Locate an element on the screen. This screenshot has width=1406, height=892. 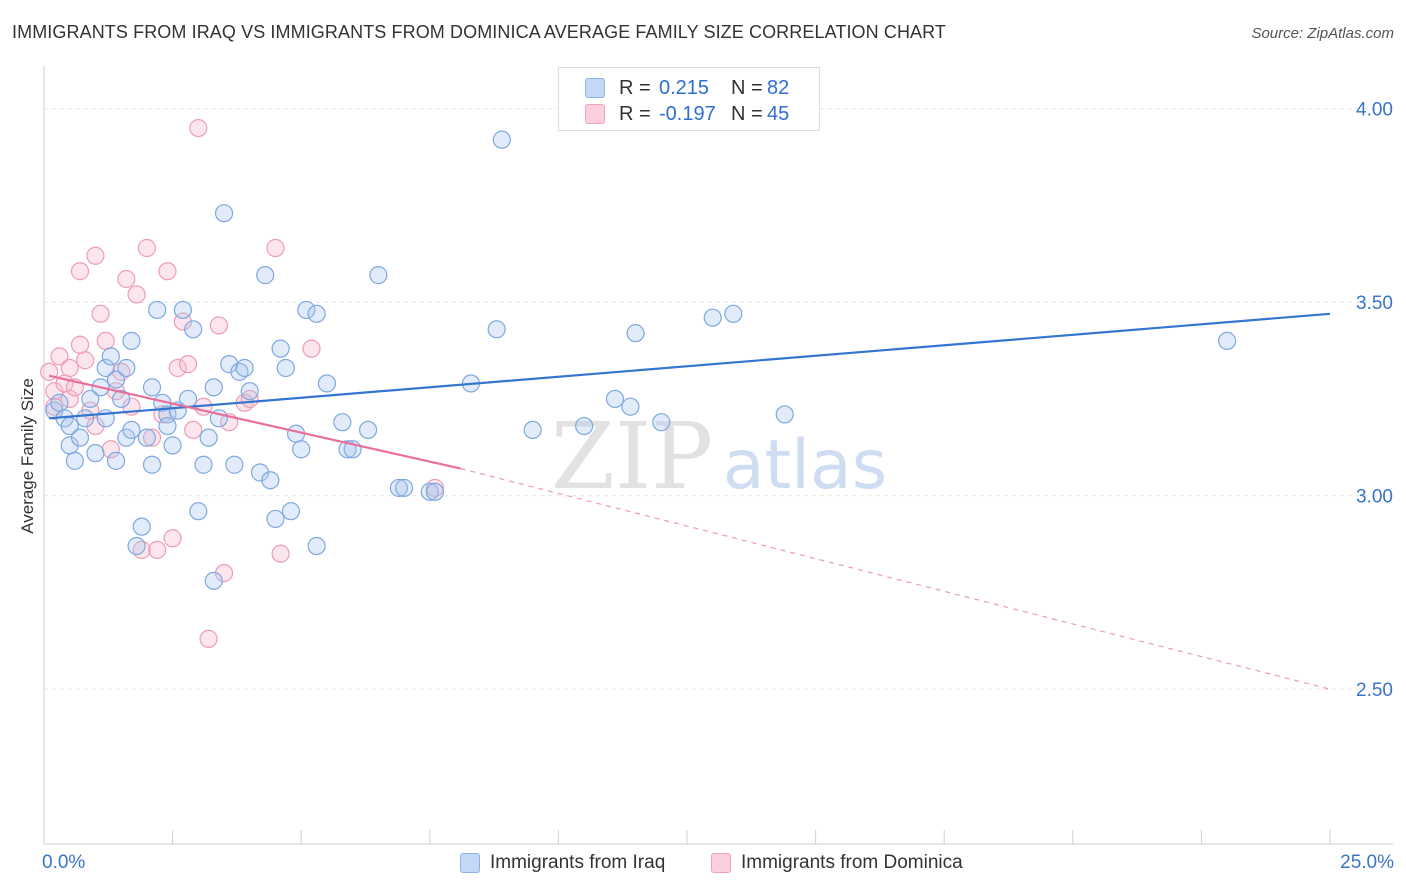
y-tick-label: 2.50 is located at coordinates (1374, 690).